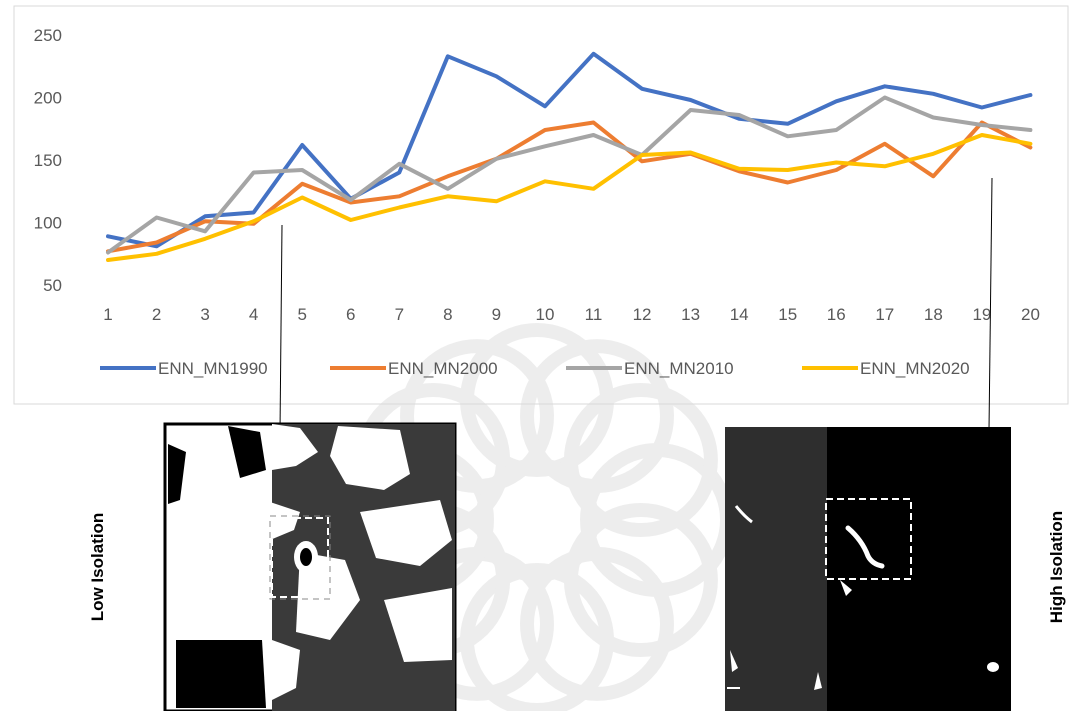 The image size is (1070, 711). Describe the element at coordinates (443, 368) in the screenshot. I see `legend-label: ENN_MN2000` at that location.